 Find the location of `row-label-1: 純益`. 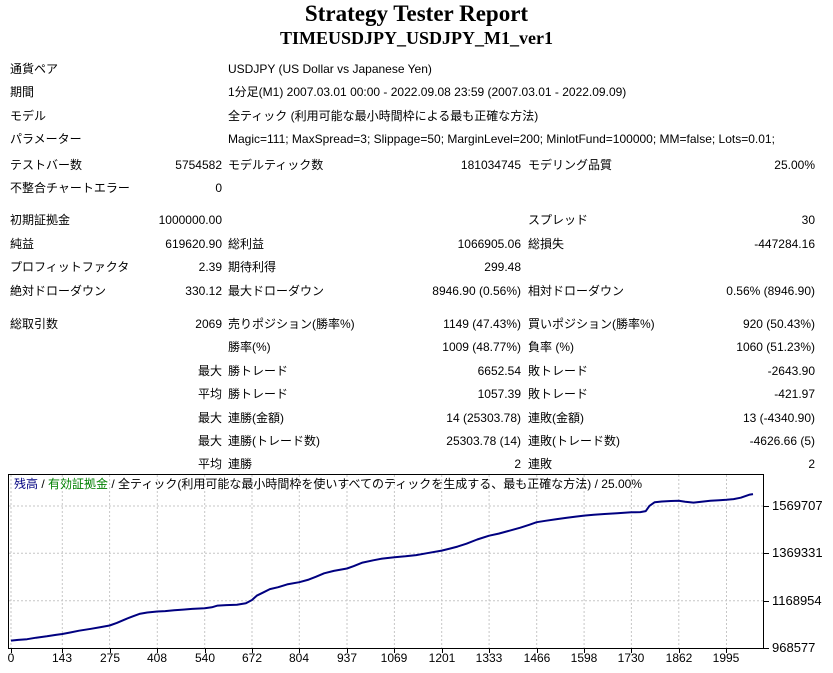

row-label-1: 純益 is located at coordinates (22, 244).